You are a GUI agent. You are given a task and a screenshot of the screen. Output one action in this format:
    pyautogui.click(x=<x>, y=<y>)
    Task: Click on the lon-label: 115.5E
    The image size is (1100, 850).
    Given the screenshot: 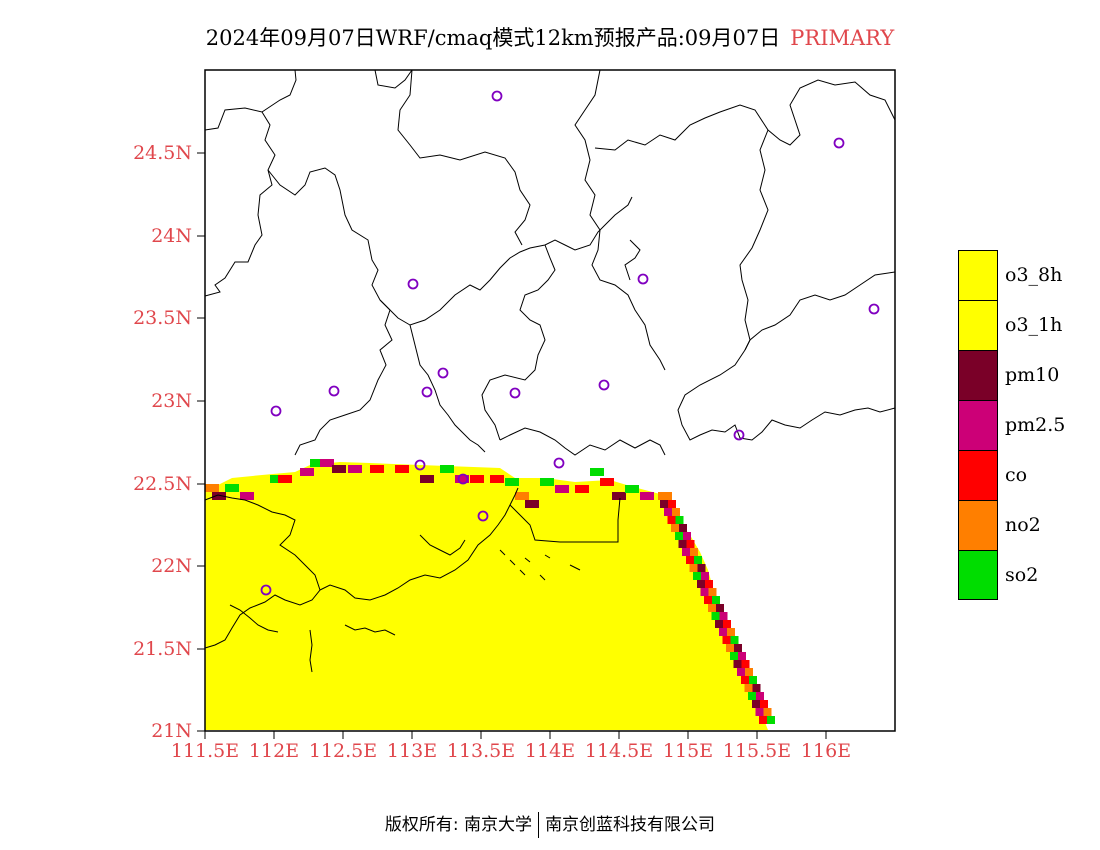 What is the action you would take?
    pyautogui.click(x=757, y=751)
    